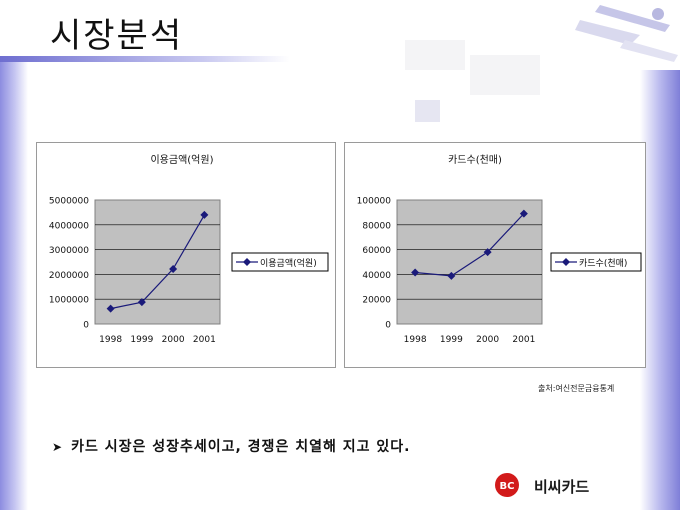  What do you see at coordinates (241, 447) in the screenshot?
I see `bullet-text: 카드 시장은 성장추세이고, 경쟁은 치열해 지고 있다.` at bounding box center [241, 447].